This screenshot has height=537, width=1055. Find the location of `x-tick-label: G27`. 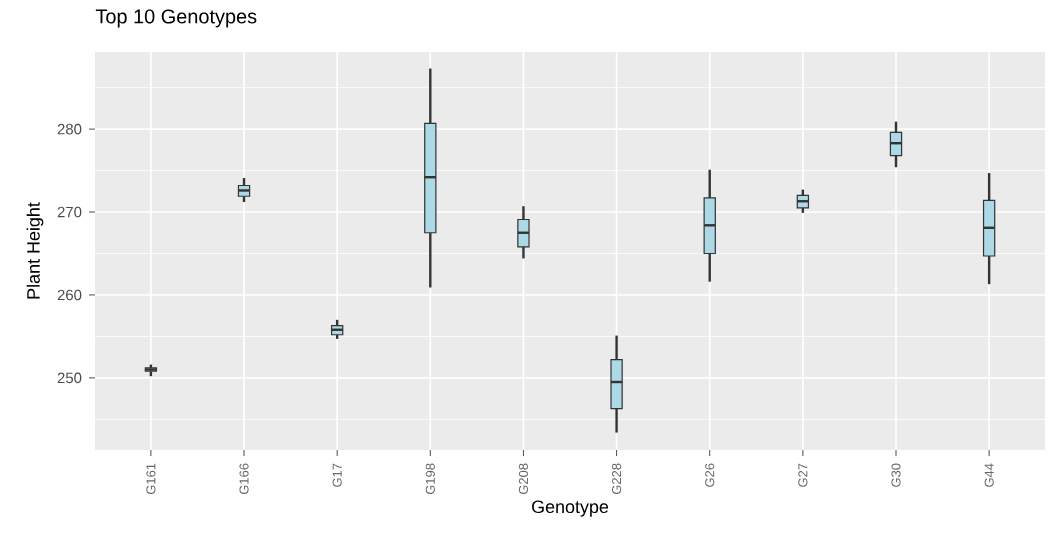

x-tick-label: G27 is located at coordinates (803, 475).